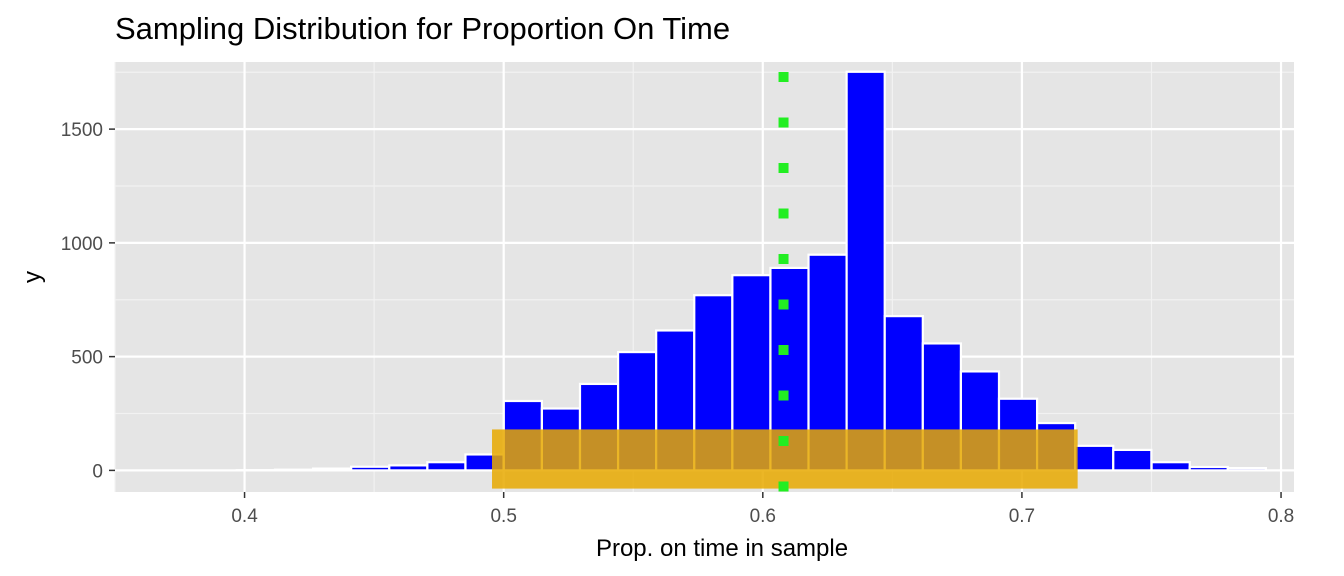 The image size is (1344, 576). I want to click on x-tick-label: 0.5, so click(503, 516).